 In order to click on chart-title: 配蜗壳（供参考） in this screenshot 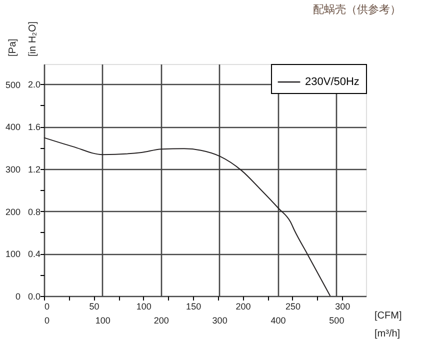, I will do `click(357, 9)`.